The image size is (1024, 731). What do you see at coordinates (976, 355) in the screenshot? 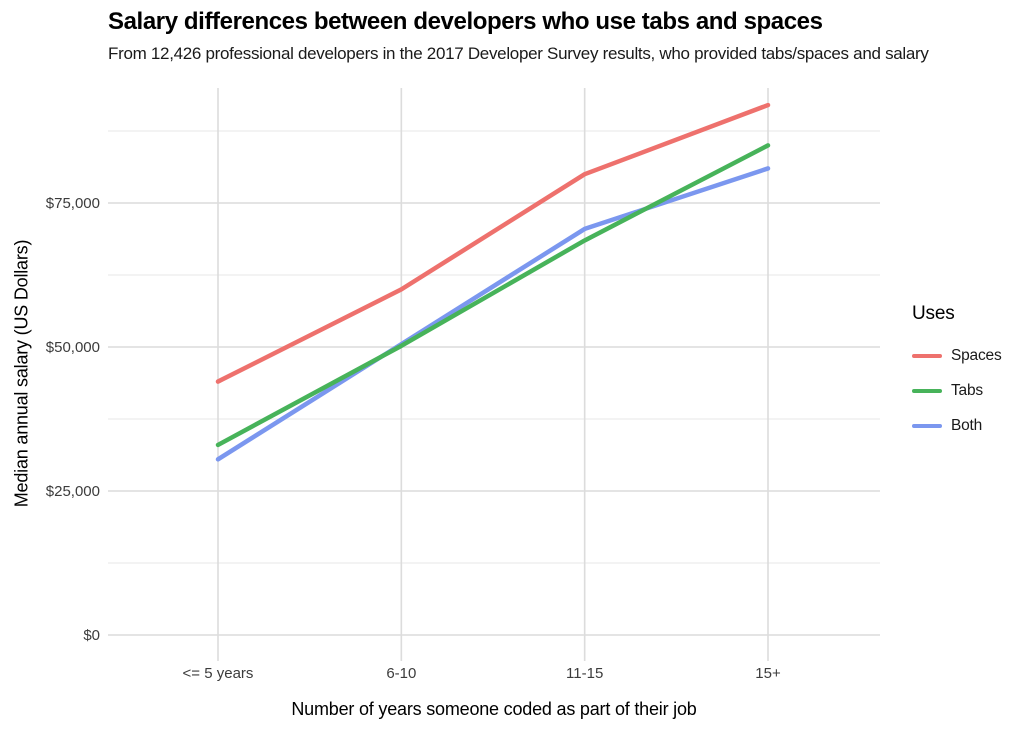
I see `legend-label: Spaces` at bounding box center [976, 355].